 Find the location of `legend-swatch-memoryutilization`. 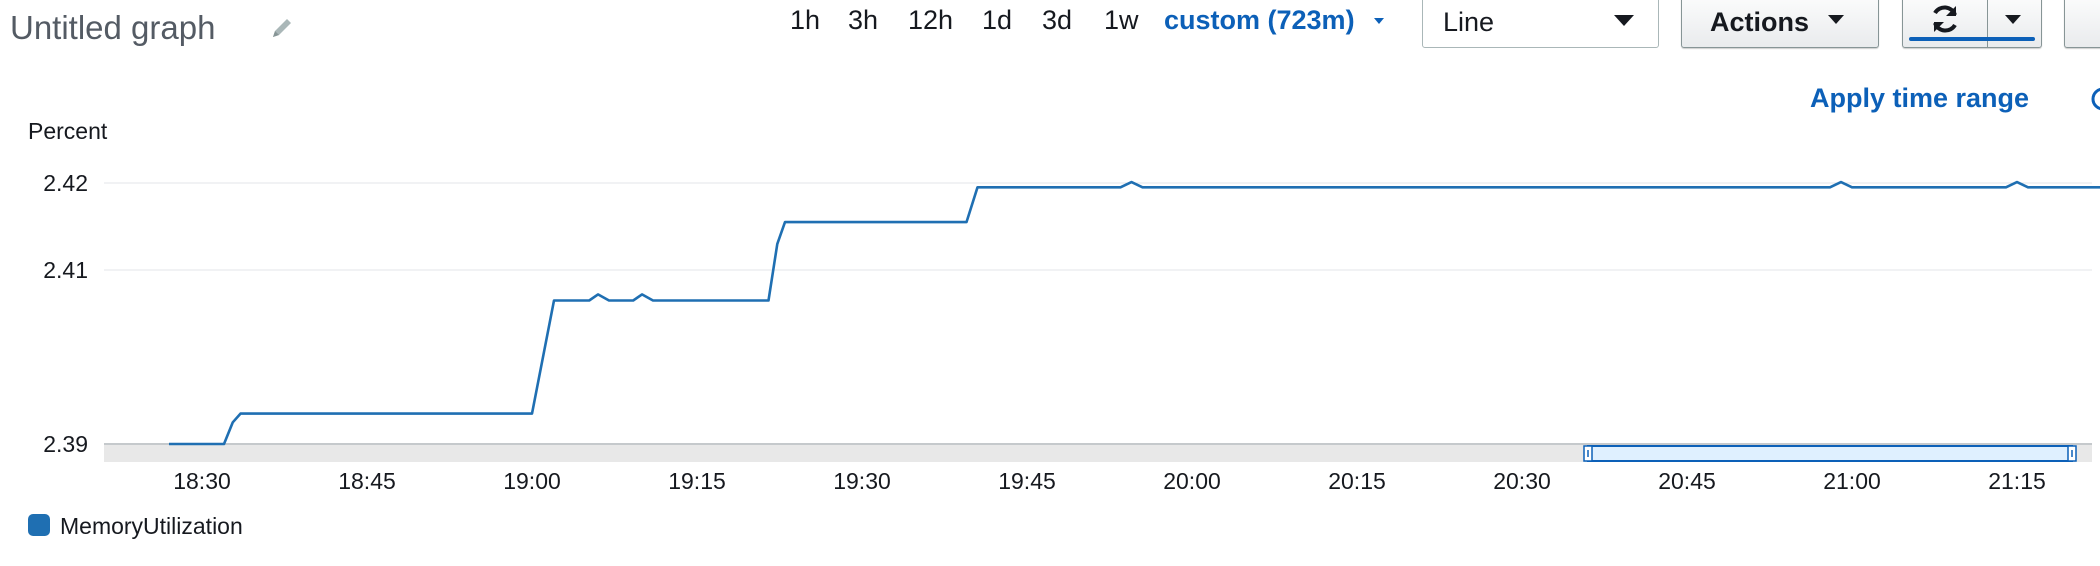

legend-swatch-memoryutilization is located at coordinates (39, 525).